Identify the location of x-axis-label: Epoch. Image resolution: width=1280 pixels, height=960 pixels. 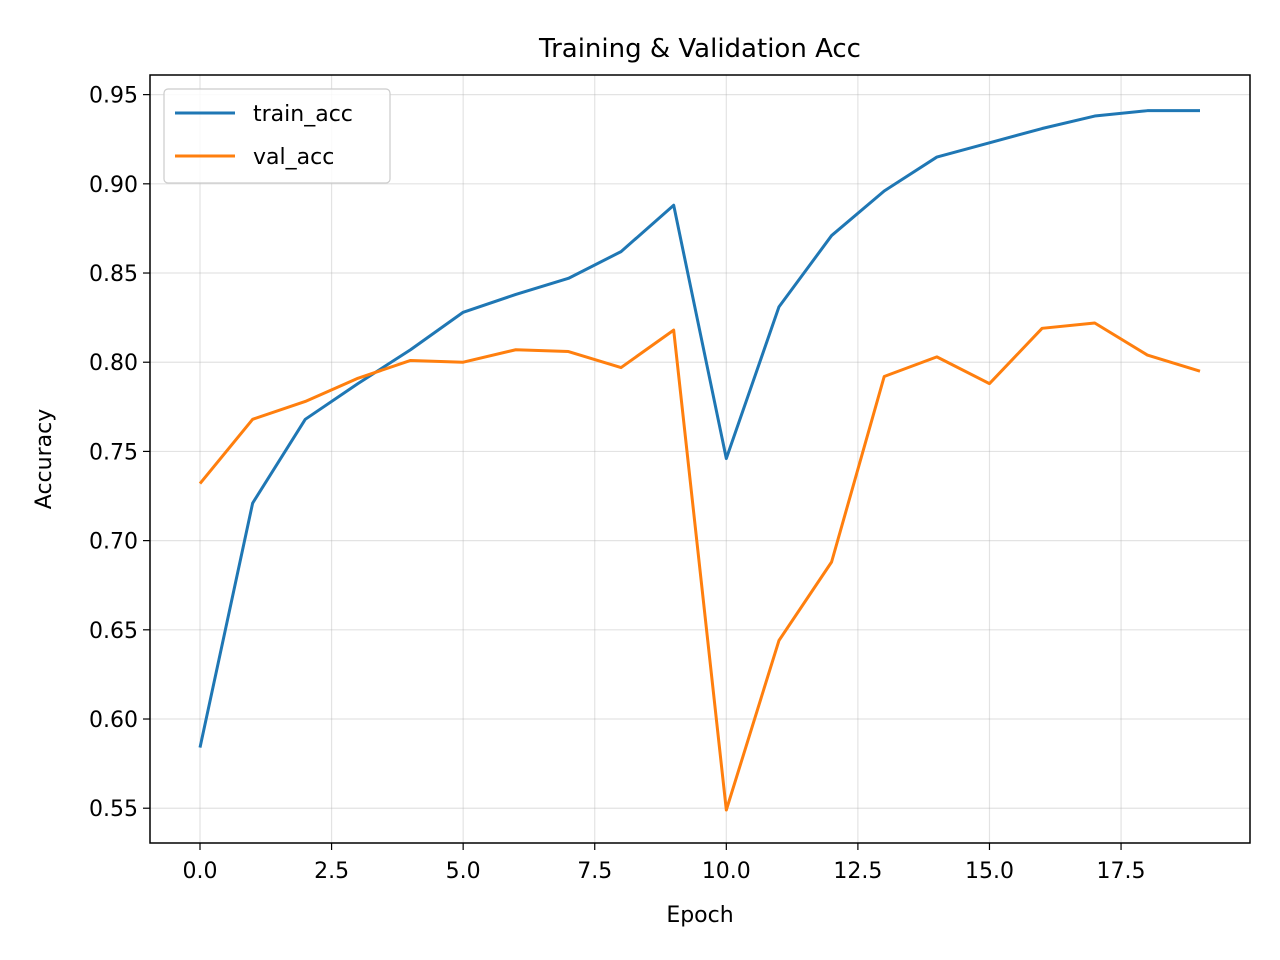
(699, 915).